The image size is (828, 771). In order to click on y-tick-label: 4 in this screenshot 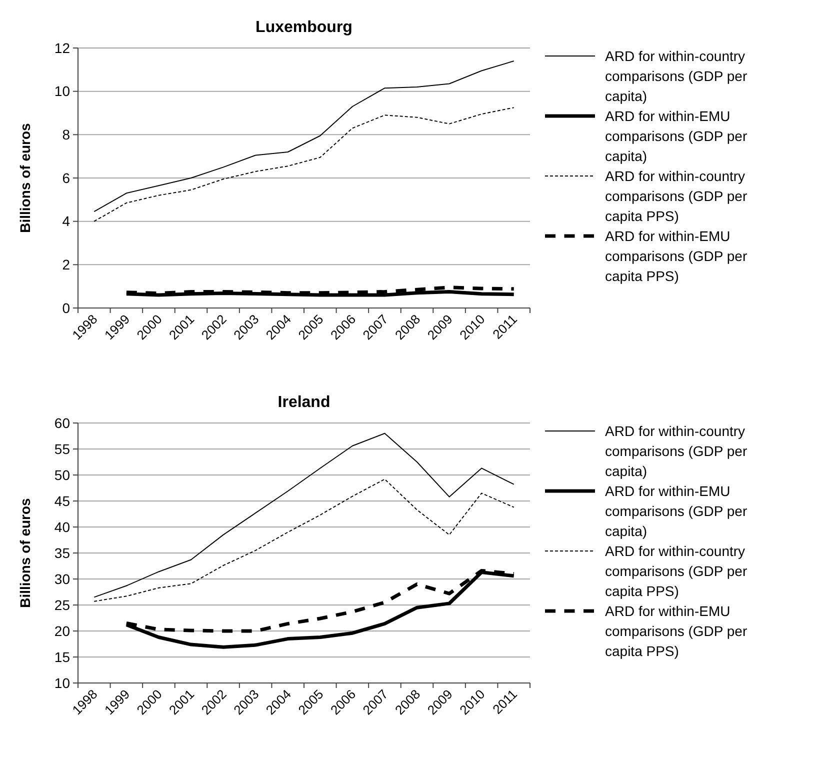, I will do `click(66, 221)`.